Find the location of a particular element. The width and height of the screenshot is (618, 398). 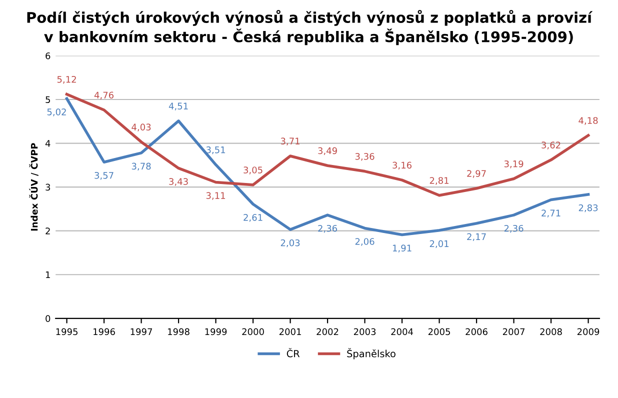

y-axis-title: Index ČÚV / ČVPP is located at coordinates (33, 187).